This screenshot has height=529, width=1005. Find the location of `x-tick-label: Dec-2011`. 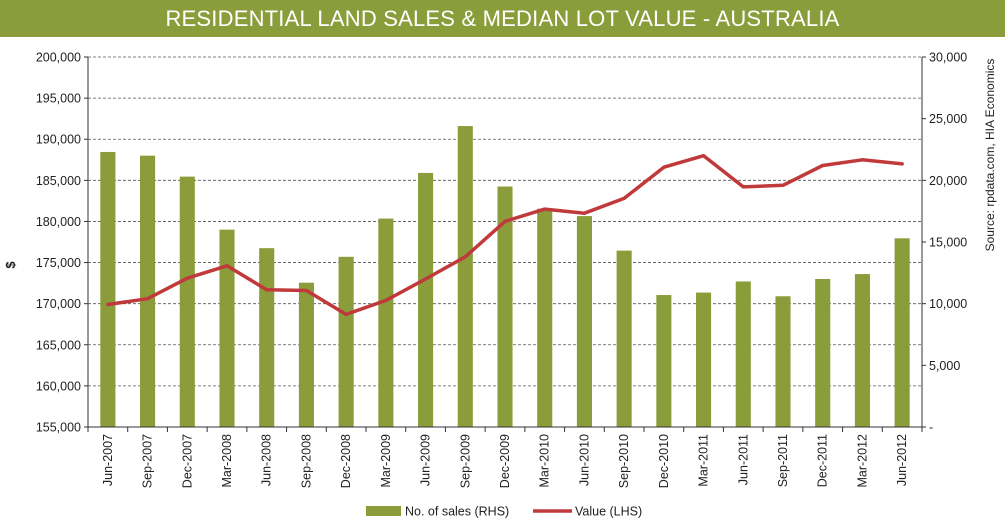

x-tick-label: Dec-2011 is located at coordinates (823, 460).